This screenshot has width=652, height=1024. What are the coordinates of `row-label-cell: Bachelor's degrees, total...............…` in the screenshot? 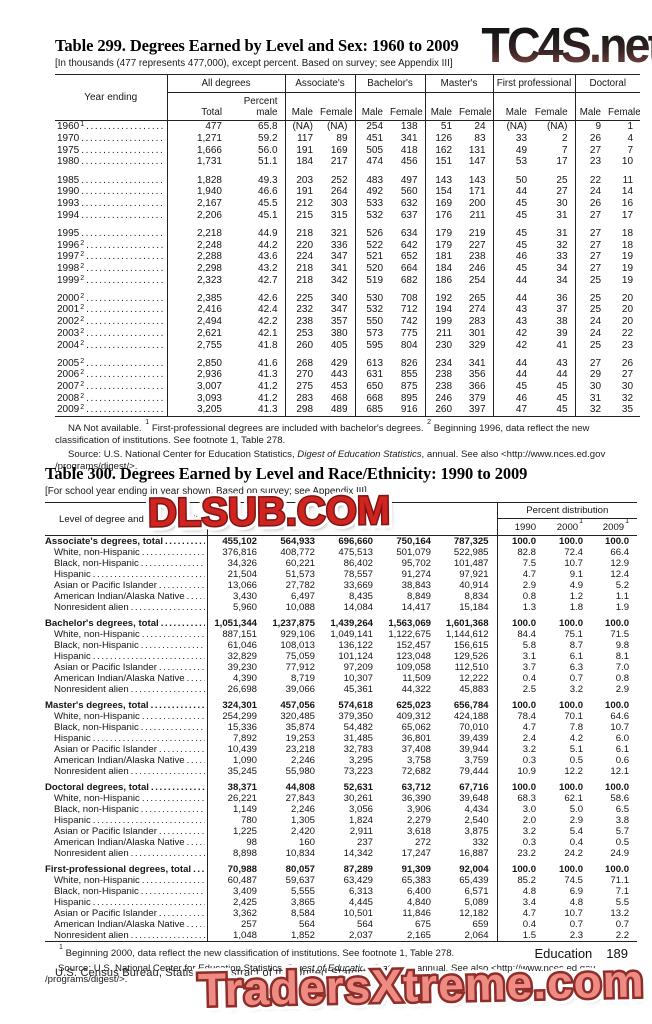 It's located at (126, 623).